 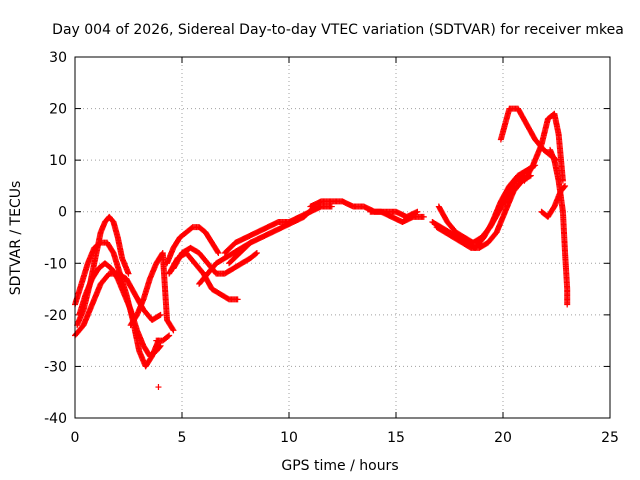 I want to click on series-sat-r, so click(x=481, y=209).